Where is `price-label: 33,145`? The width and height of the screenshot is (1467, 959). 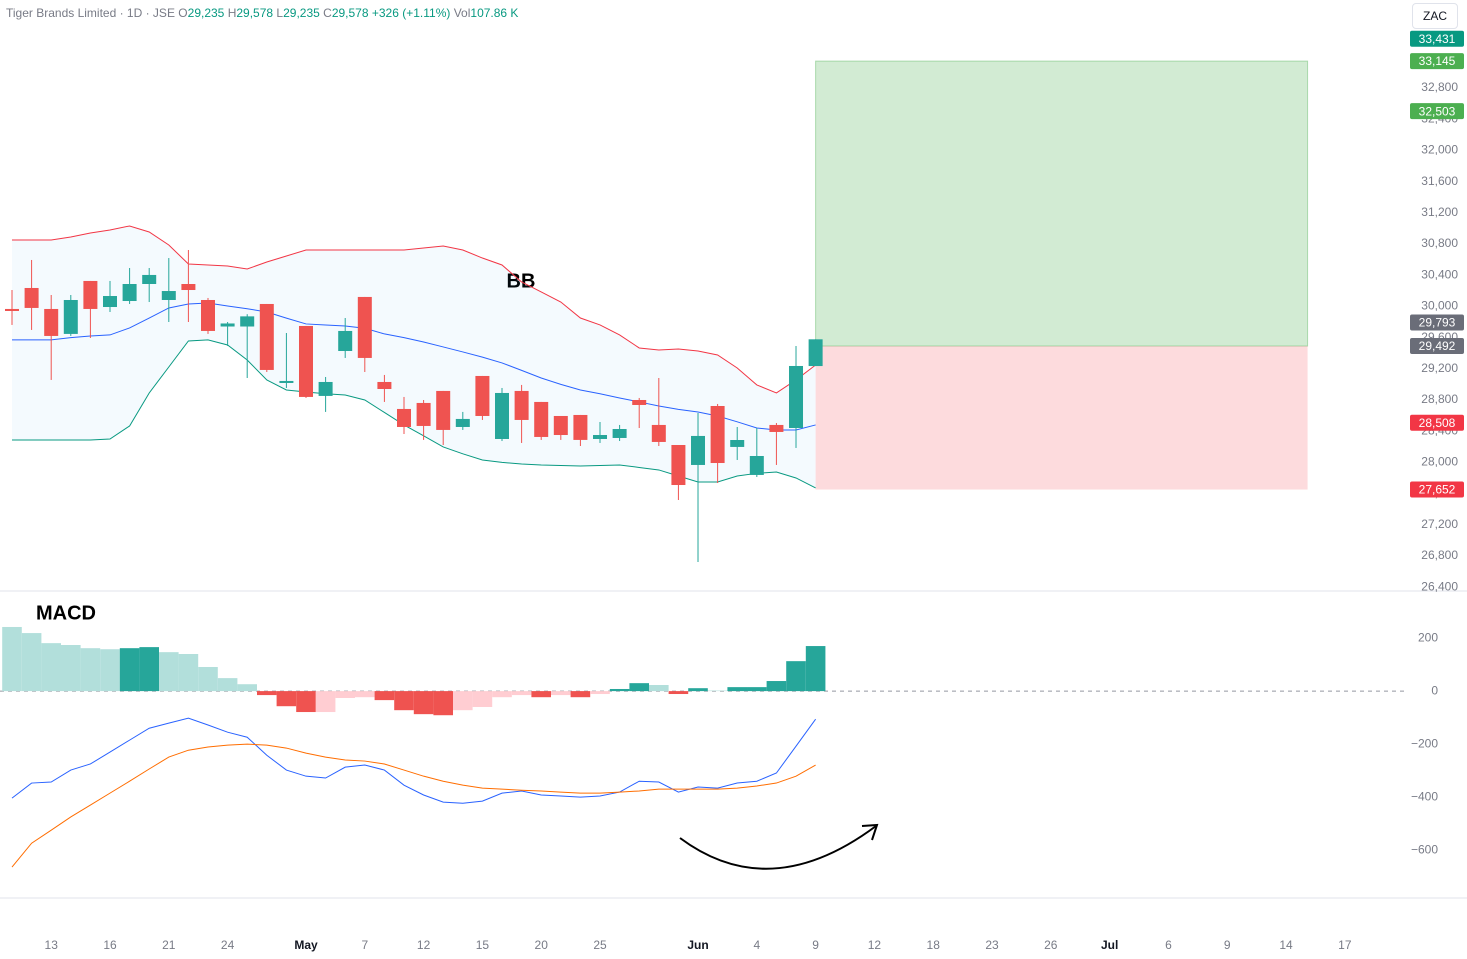
price-label: 33,145 is located at coordinates (1437, 61).